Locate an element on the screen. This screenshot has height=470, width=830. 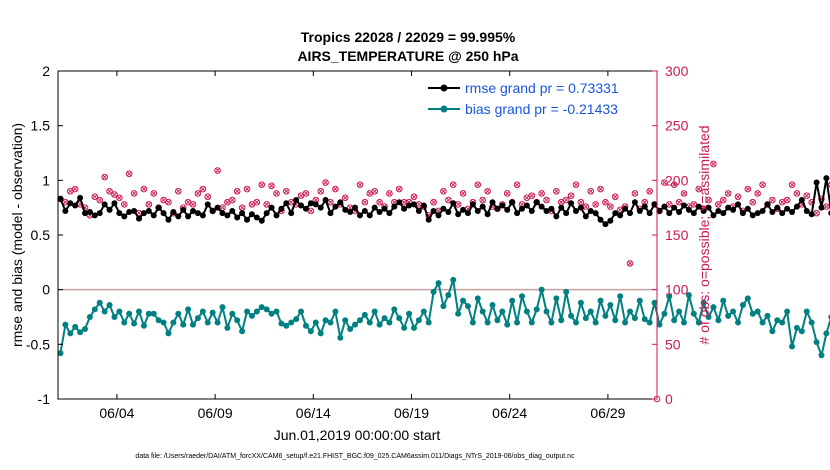
y-right-tick-label: 300 is located at coordinates (677, 71).